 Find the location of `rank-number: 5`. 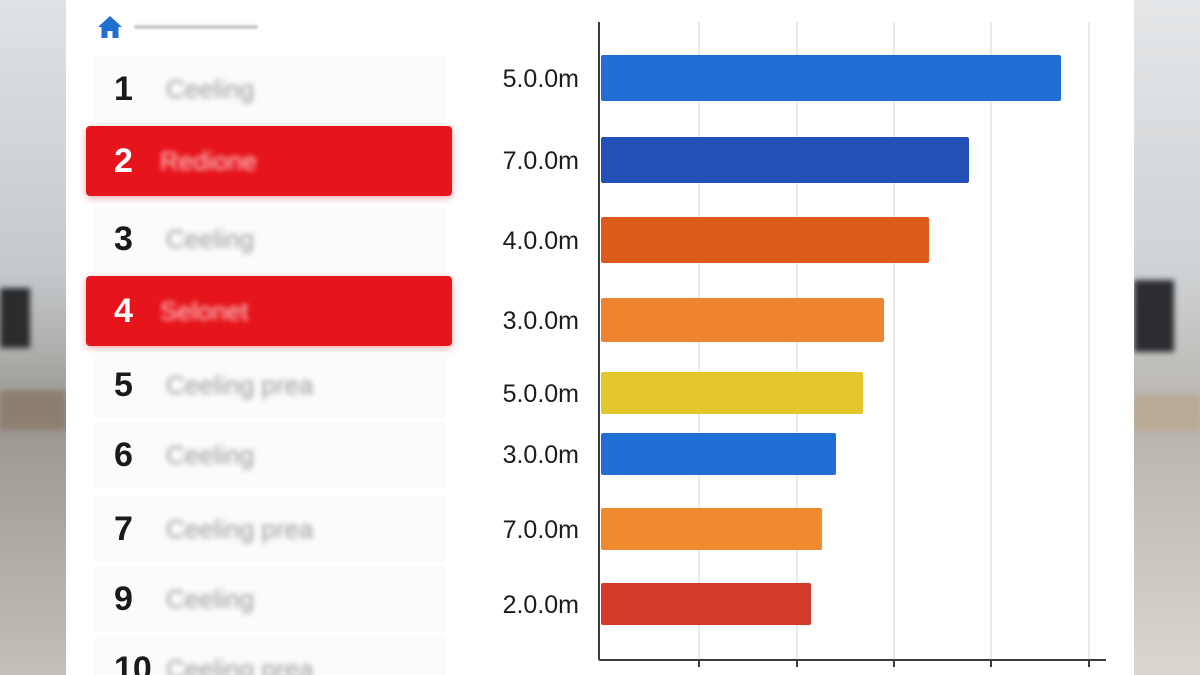

rank-number: 5 is located at coordinates (123, 385).